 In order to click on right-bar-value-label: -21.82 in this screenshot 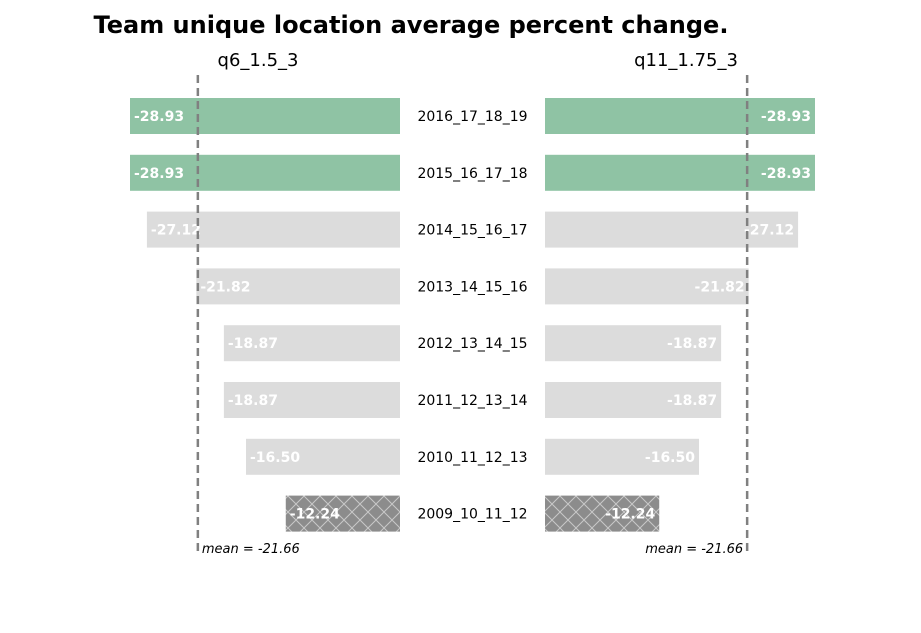, I will do `click(720, 287)`.